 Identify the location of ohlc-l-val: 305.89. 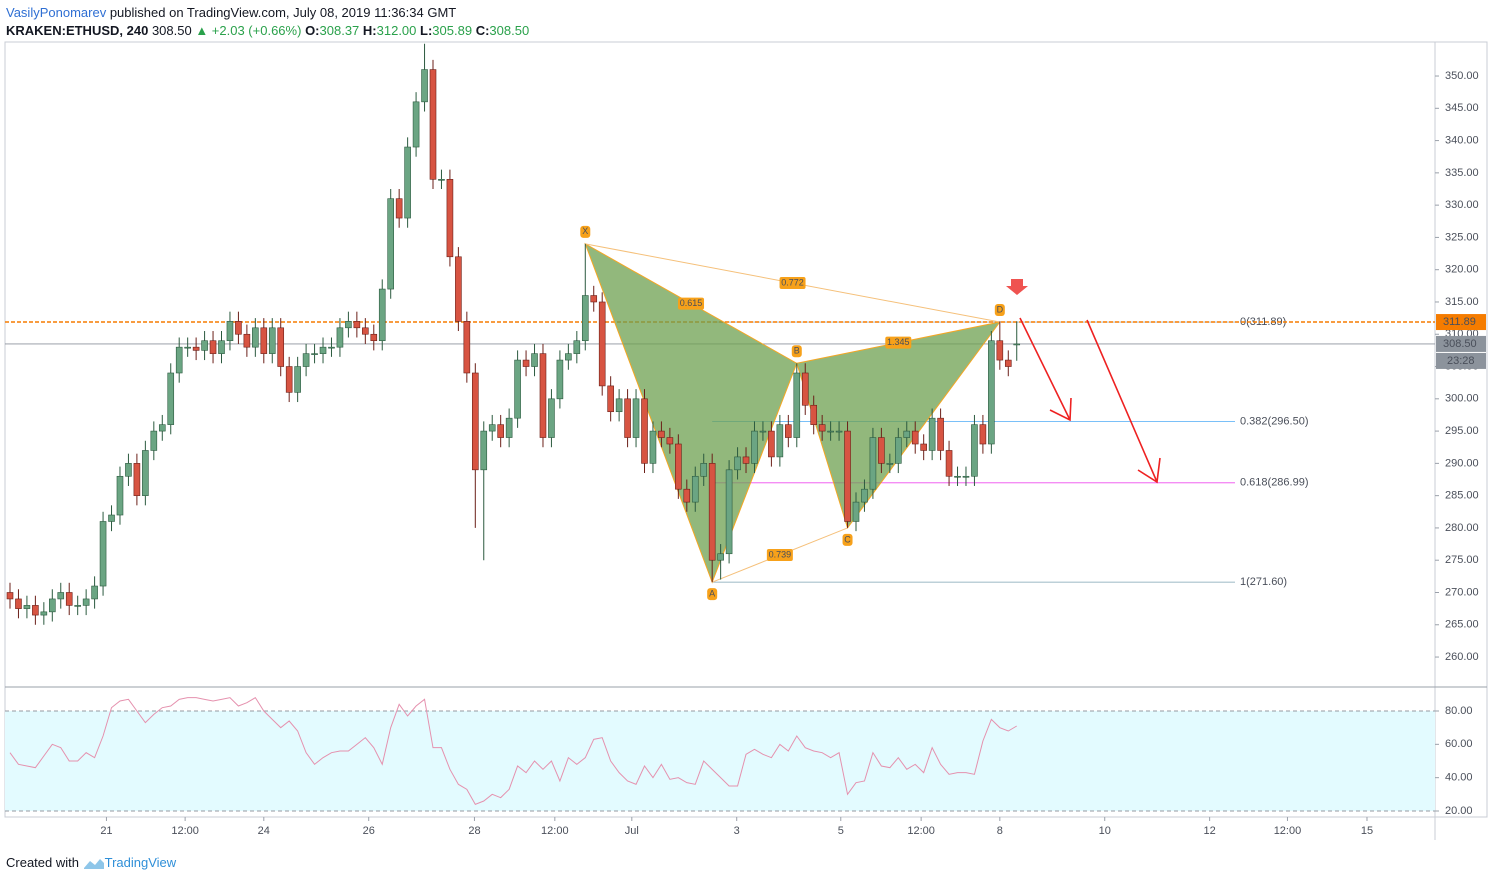
(452, 30).